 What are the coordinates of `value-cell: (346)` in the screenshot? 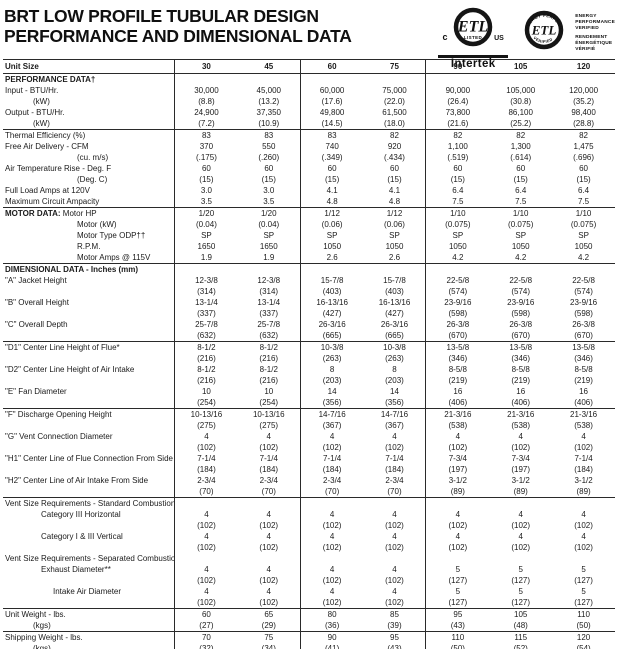 It's located at (583, 358).